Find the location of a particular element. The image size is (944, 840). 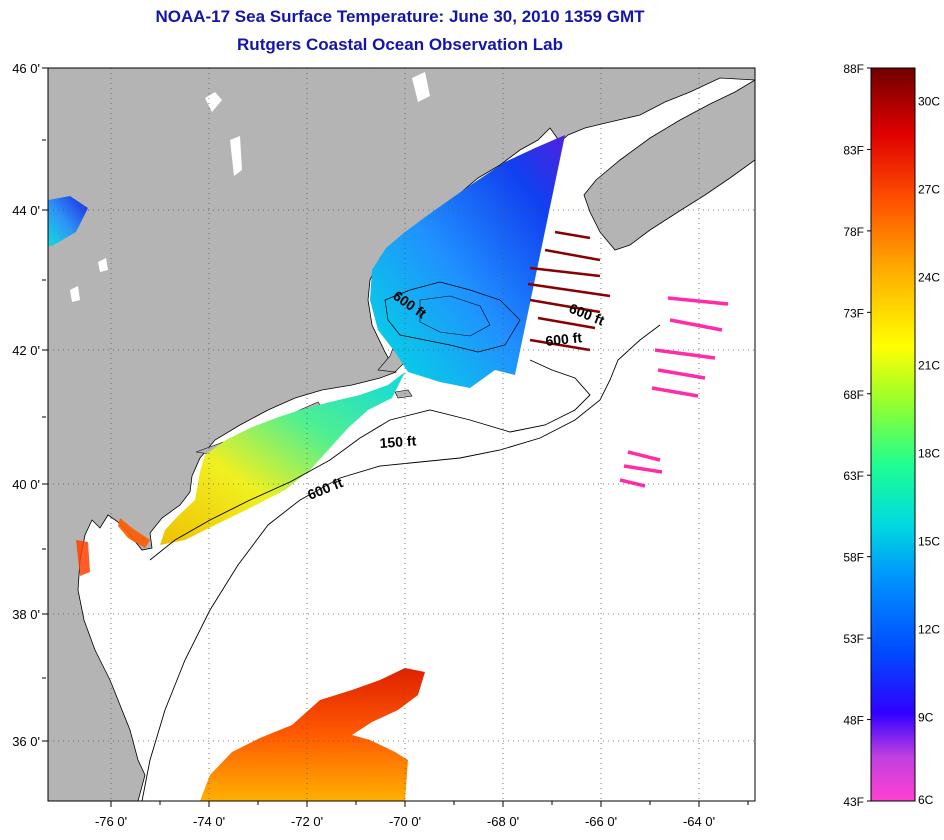

colorbar-f-label: 88F is located at coordinates (853, 69).